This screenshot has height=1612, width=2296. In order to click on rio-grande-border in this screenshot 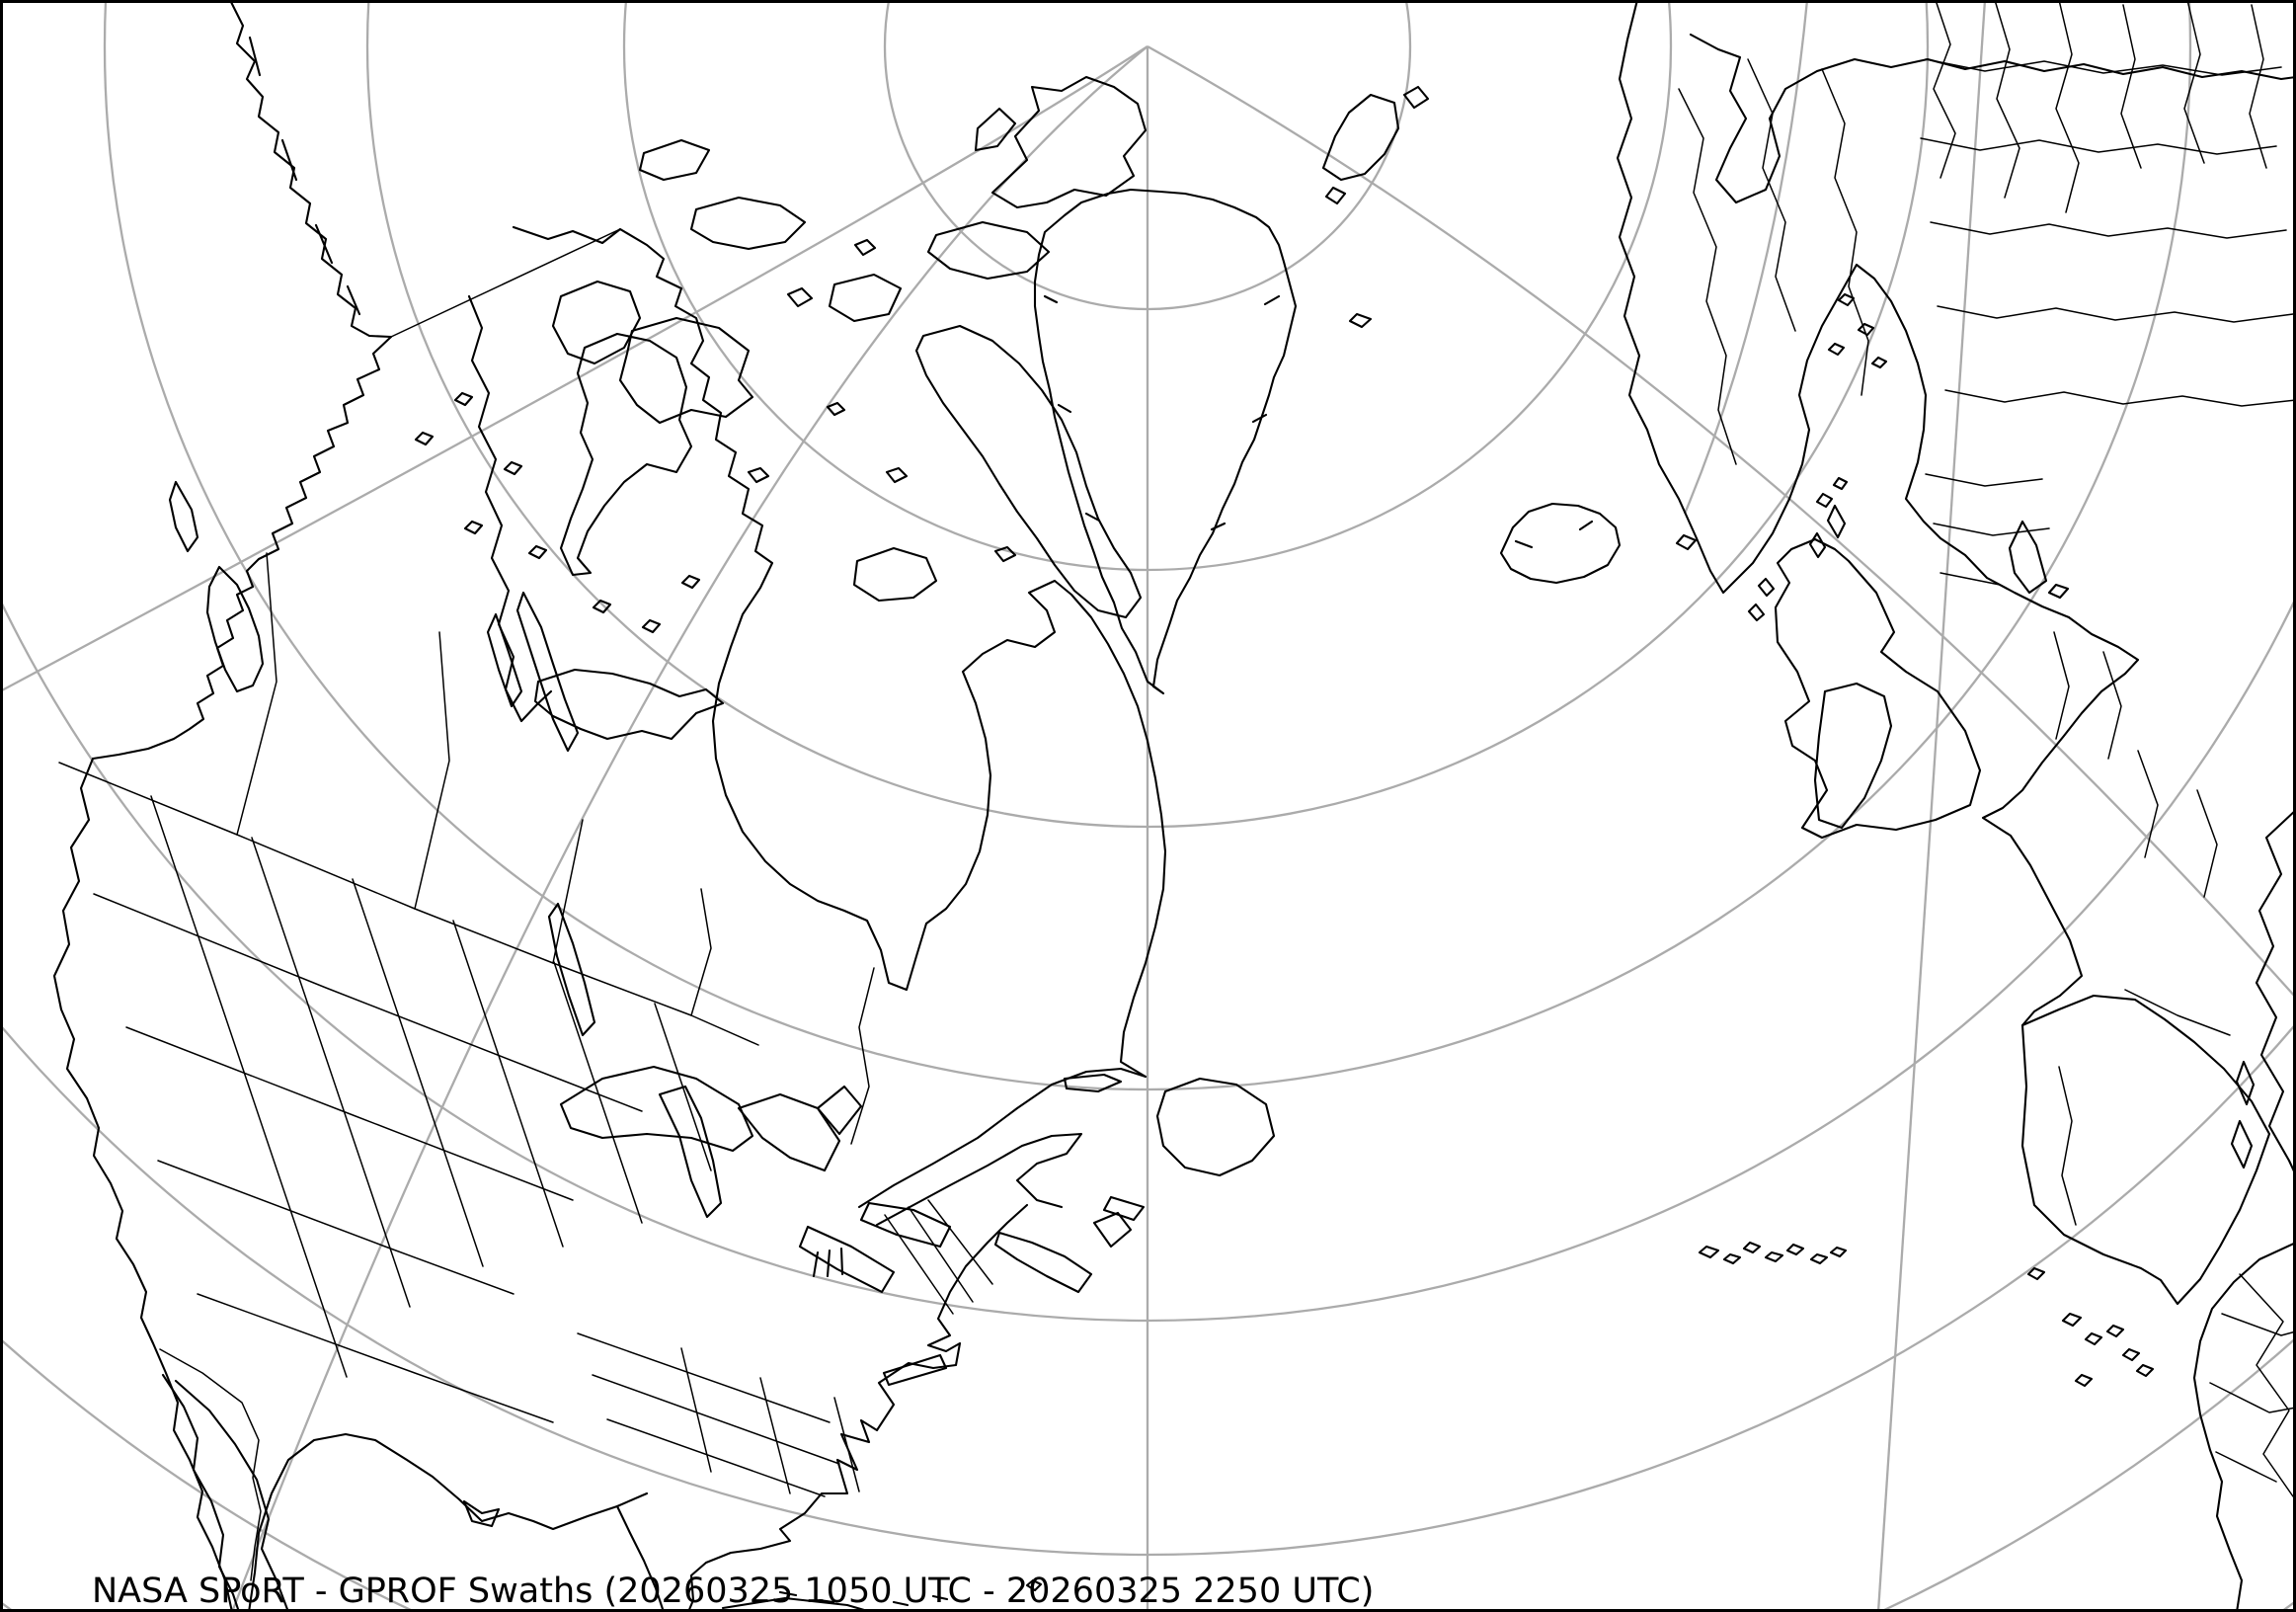, I will do `click(210, 1464)`.